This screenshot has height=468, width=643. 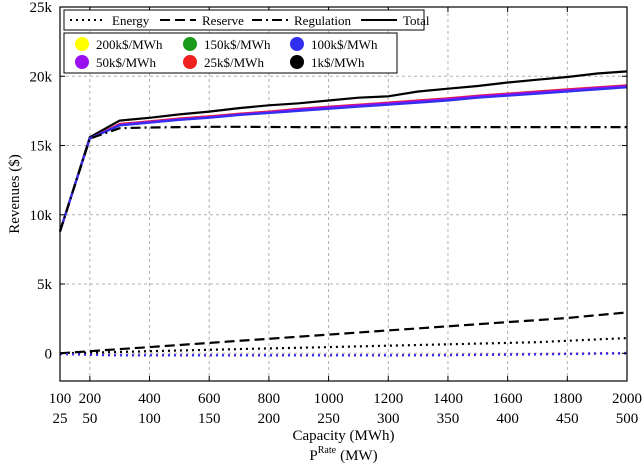 I want to click on y-tick-label: 15k, so click(x=41, y=147).